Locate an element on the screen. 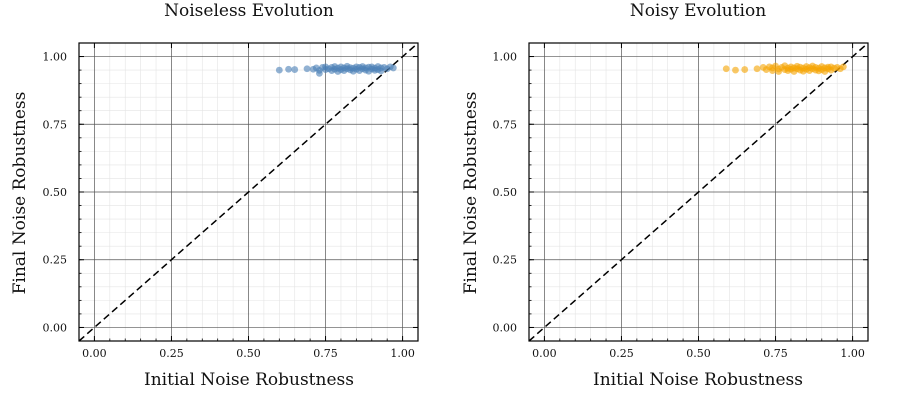 This screenshot has width=900, height=400. chart-title: Noisy Evolution is located at coordinates (698, 11).